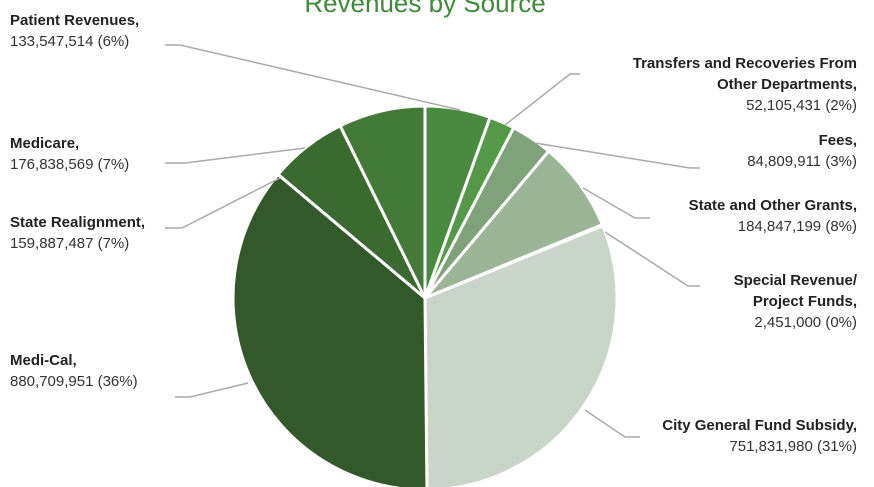 The width and height of the screenshot is (874, 487). Describe the element at coordinates (797, 226) in the screenshot. I see `slice-value: 184,847,199 (8%)` at that location.